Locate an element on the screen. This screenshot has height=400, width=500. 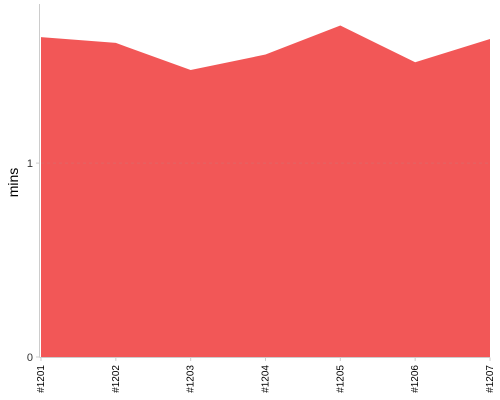
y-tick-label-0: 0 is located at coordinates (30, 358).